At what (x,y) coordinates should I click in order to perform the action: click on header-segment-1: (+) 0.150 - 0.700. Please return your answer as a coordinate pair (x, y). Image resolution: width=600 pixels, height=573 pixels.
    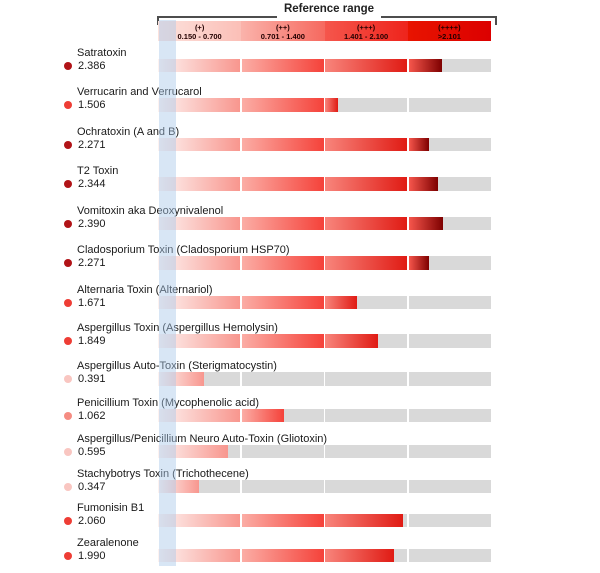
    Looking at the image, I should click on (200, 31).